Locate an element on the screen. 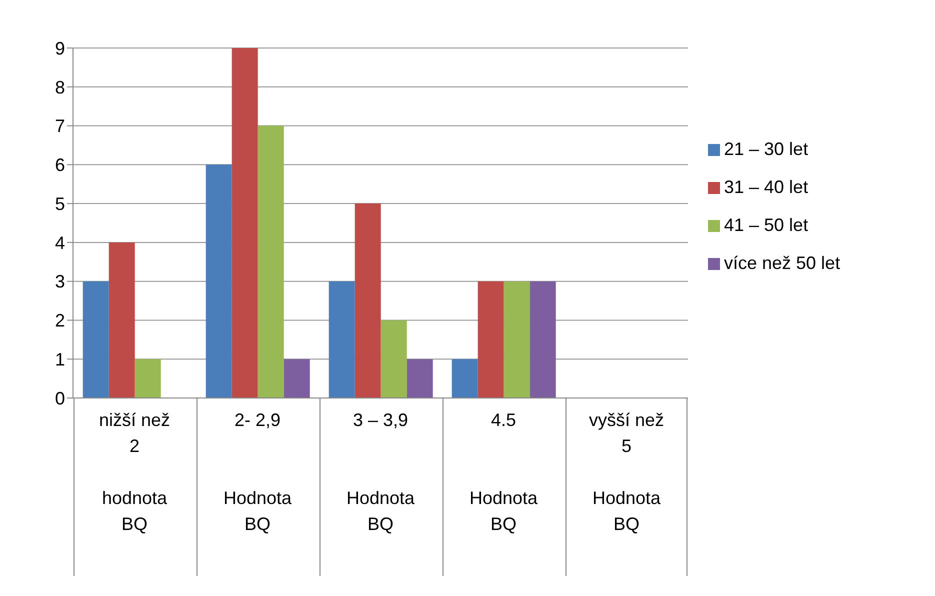  legend-label: 41 – 50 let is located at coordinates (766, 224).